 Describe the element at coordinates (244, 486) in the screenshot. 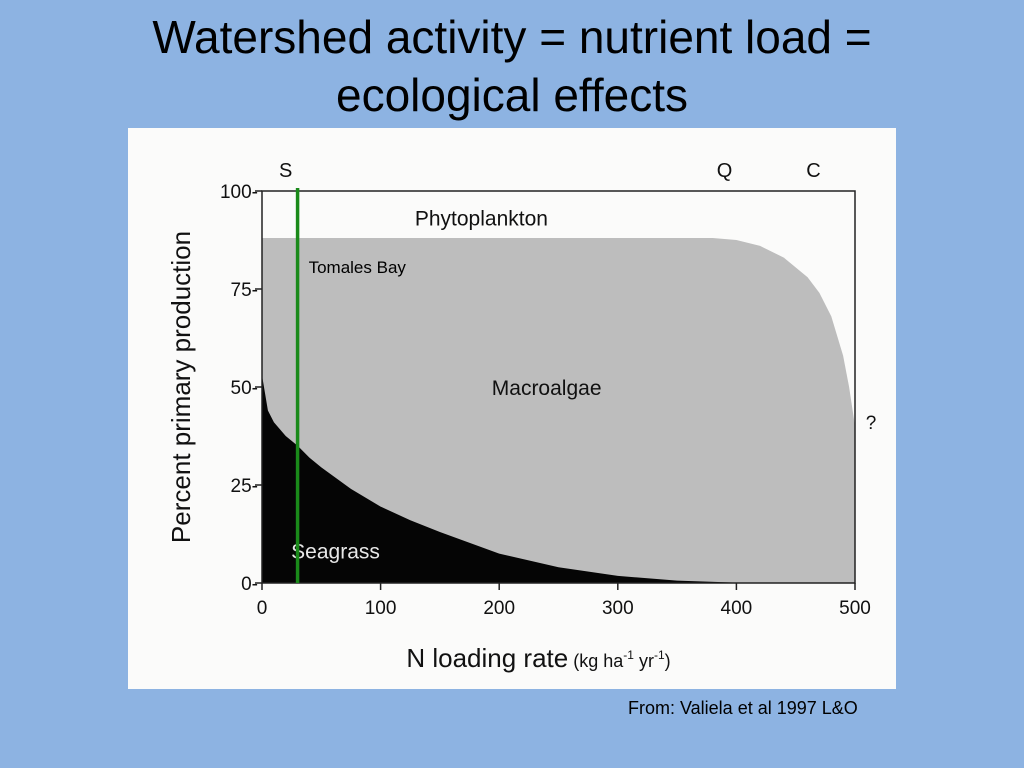

I see `y-tick-label-25: 25-` at that location.